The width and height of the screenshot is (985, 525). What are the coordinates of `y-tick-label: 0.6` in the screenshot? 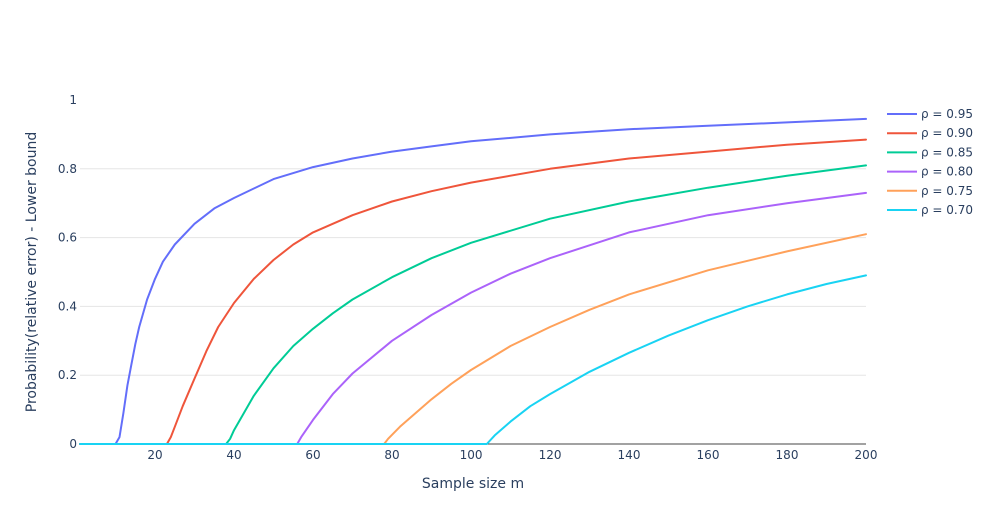 It's located at (67, 238).